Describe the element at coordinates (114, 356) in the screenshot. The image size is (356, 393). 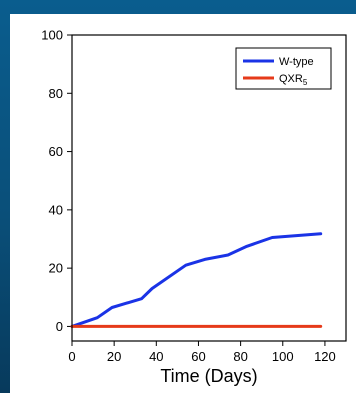
I see `x-tick-label: 20` at that location.